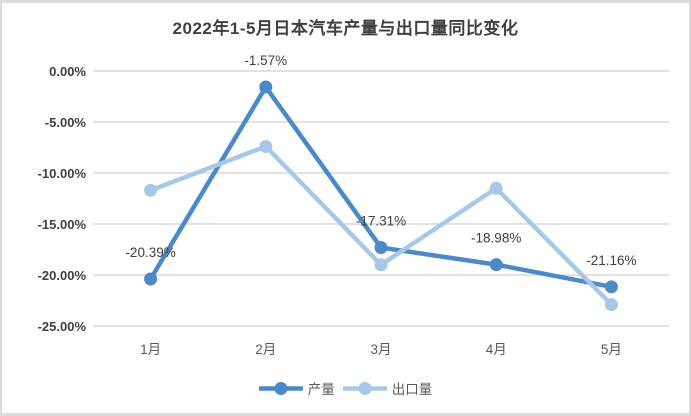 Image resolution: width=691 pixels, height=416 pixels. Describe the element at coordinates (412, 389) in the screenshot. I see `legend-label-export: 出口量` at that location.